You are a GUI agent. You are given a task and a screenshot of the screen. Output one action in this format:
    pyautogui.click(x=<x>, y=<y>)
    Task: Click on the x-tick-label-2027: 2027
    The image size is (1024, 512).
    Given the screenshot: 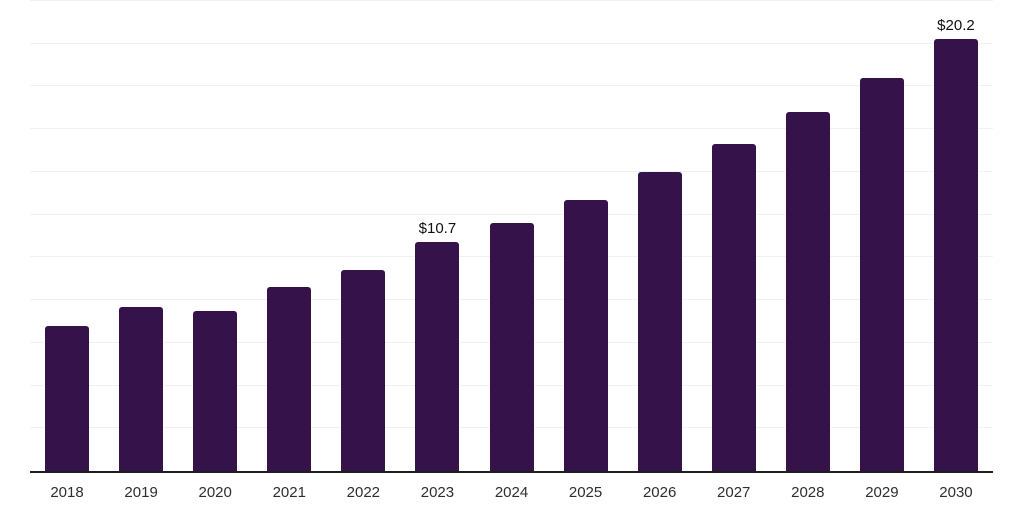 What is the action you would take?
    pyautogui.click(x=734, y=492)
    